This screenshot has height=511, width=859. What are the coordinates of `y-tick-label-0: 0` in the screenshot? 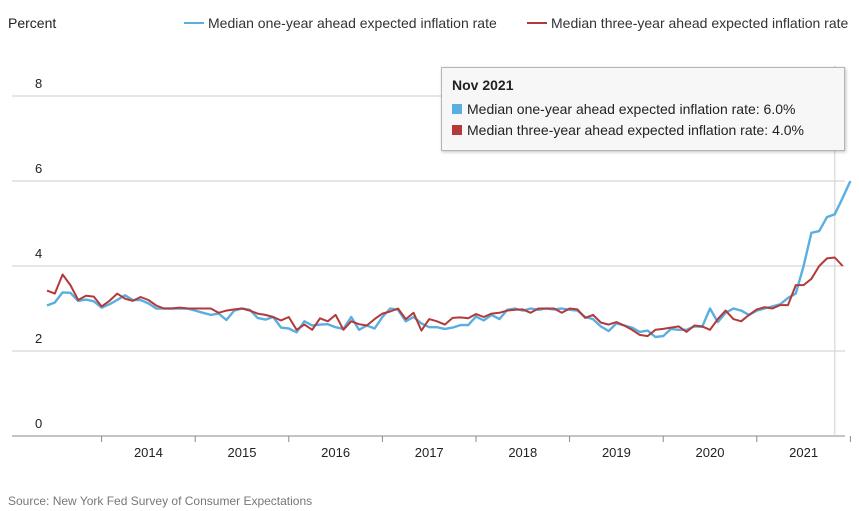 It's located at (38, 423).